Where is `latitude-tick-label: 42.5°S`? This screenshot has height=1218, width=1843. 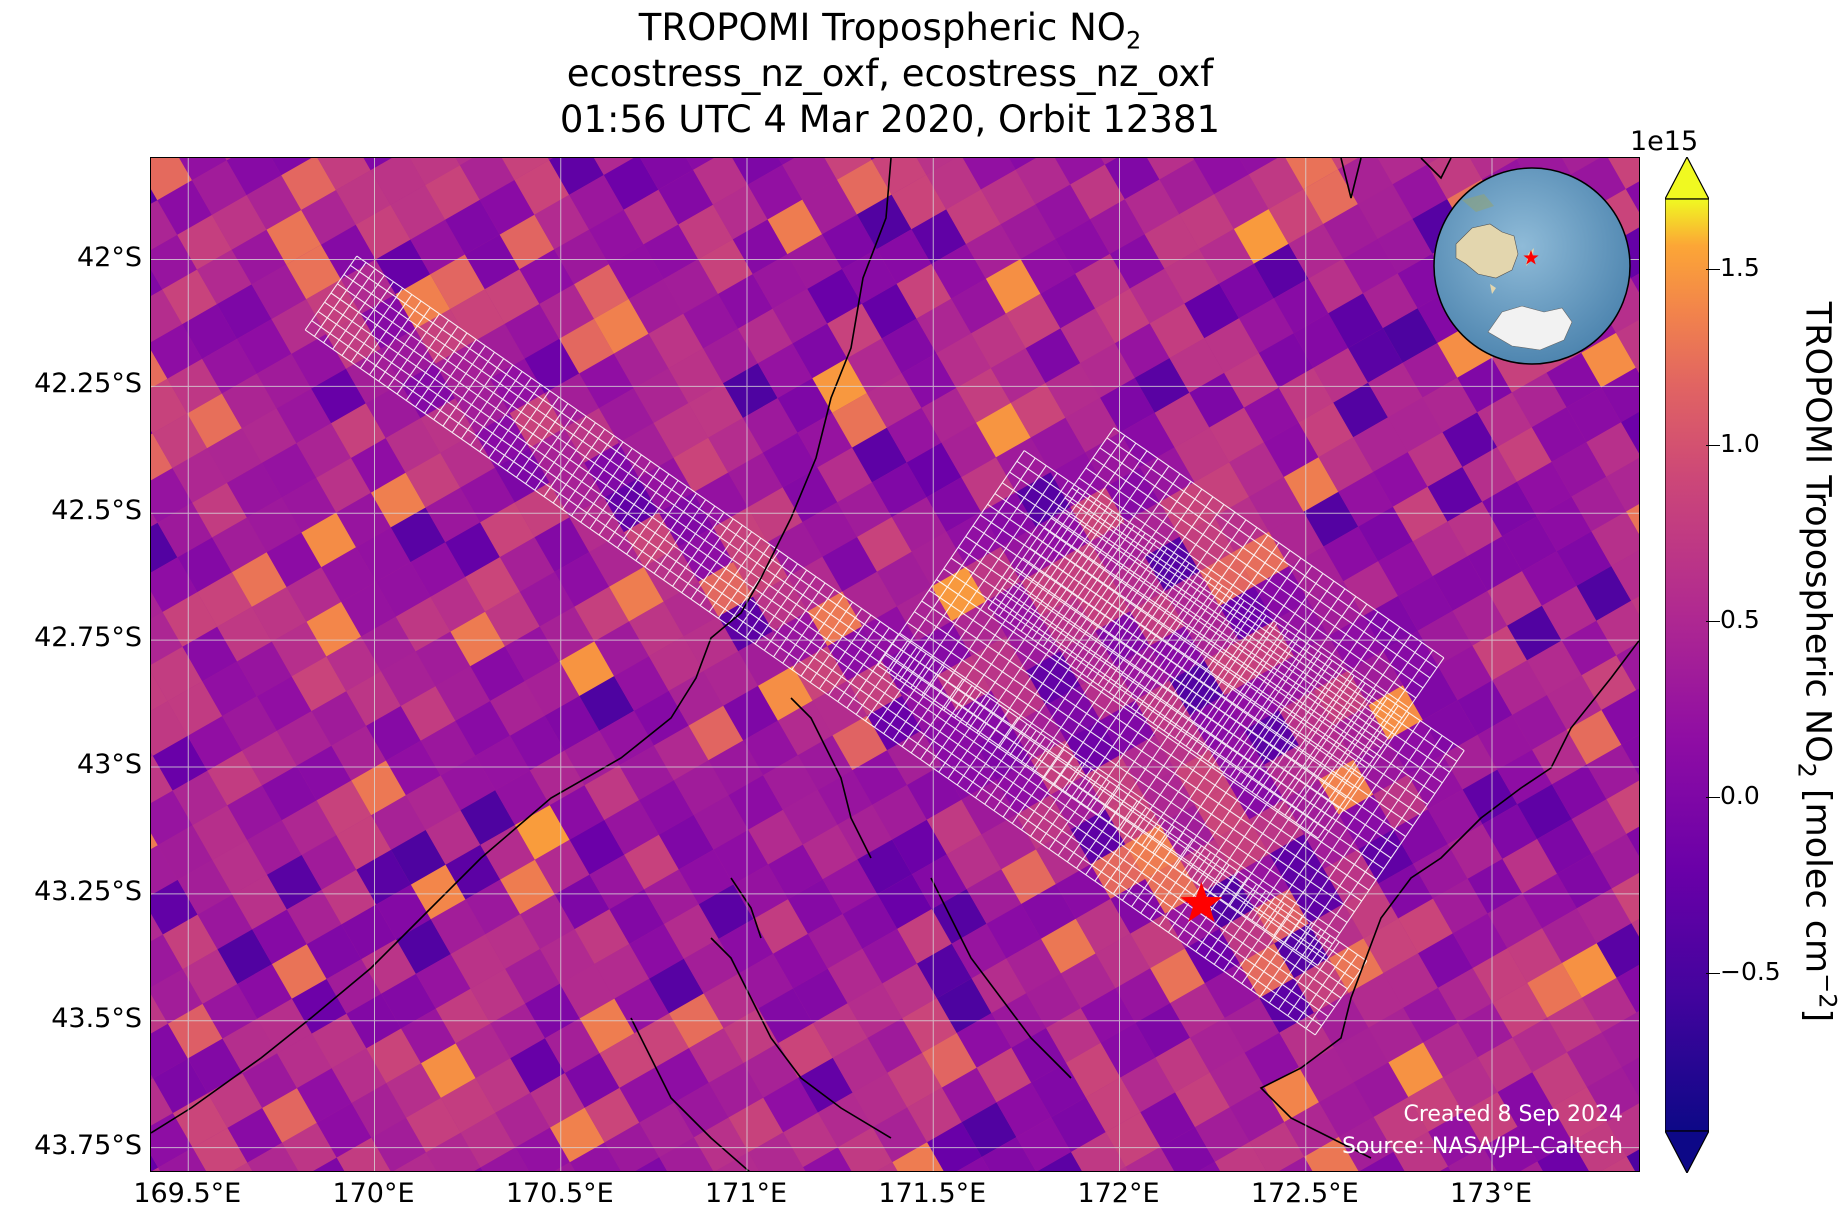 latitude-tick-label: 42.5°S is located at coordinates (96, 511).